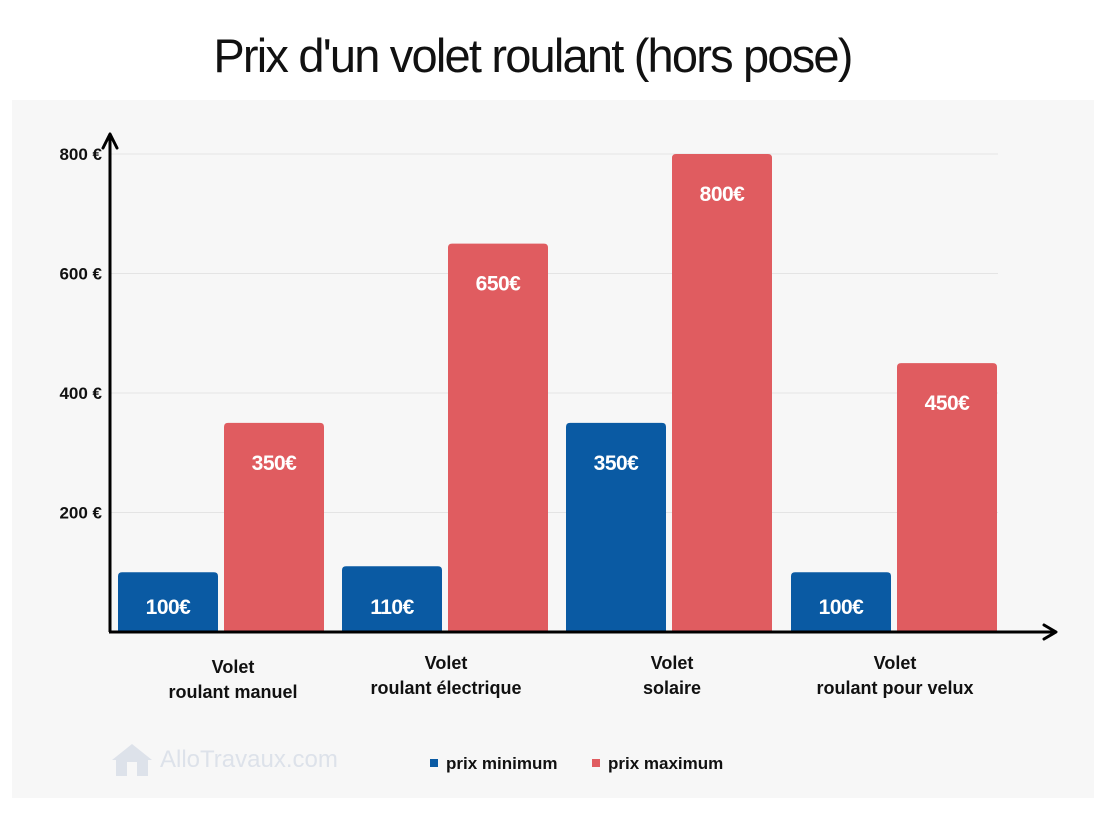  Describe the element at coordinates (723, 194) in the screenshot. I see `data-label: 800€` at that location.